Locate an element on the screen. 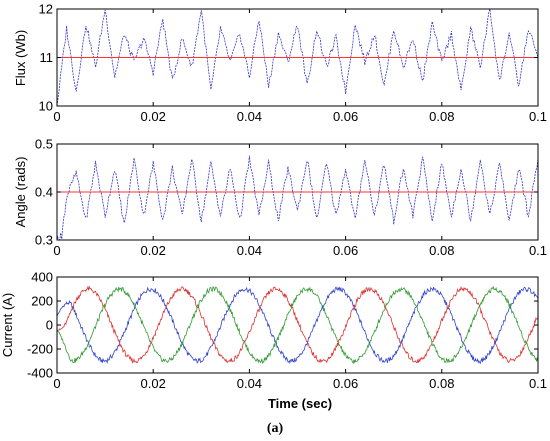 The image size is (550, 441). angle-ytick-label: 0.4 is located at coordinates (44, 192).